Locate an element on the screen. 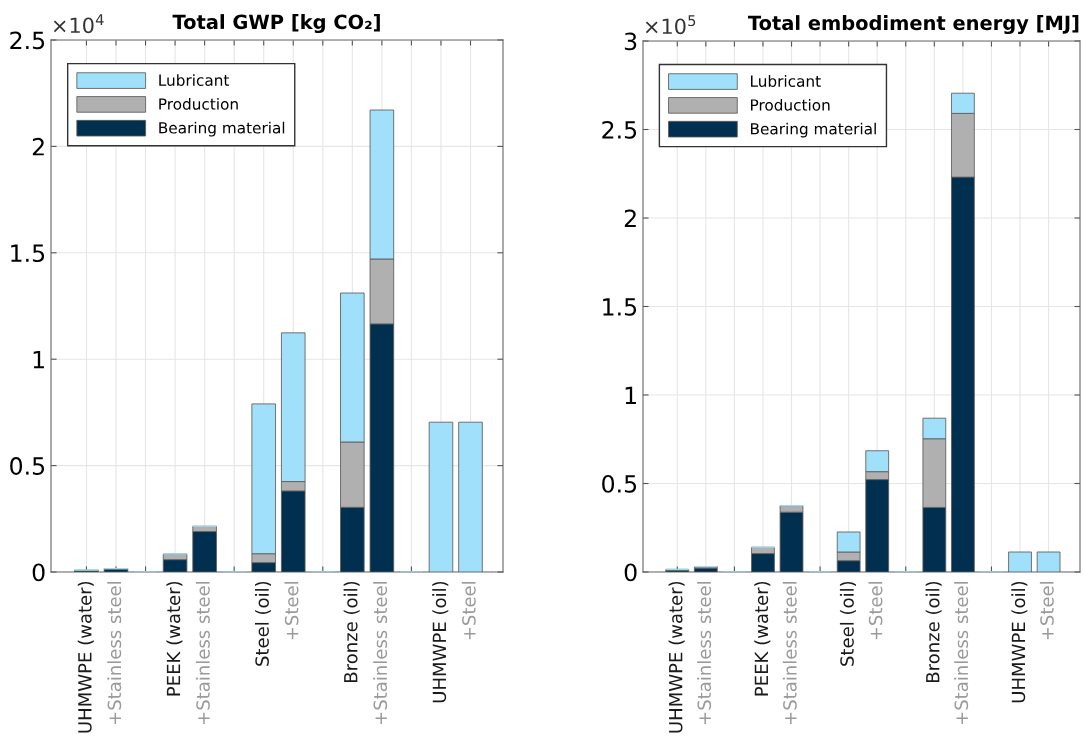  chart-title: Total embodiment energy [MJ] is located at coordinates (913, 25).